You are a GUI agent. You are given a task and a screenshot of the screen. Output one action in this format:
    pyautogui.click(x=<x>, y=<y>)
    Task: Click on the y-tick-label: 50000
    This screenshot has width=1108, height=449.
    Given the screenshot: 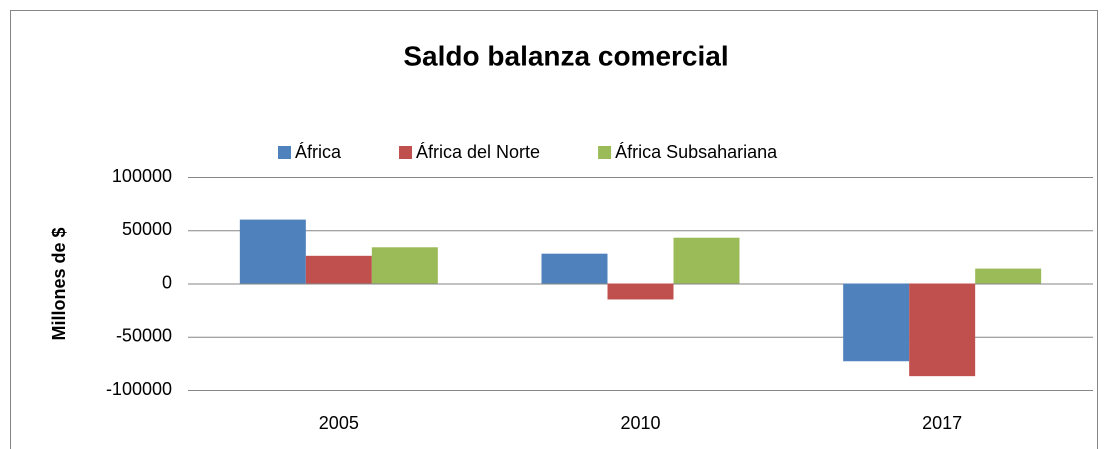 What is the action you would take?
    pyautogui.click(x=147, y=229)
    